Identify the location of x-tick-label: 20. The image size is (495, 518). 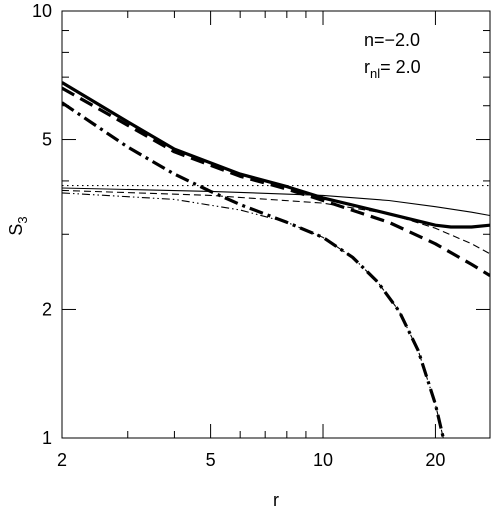
(435, 460).